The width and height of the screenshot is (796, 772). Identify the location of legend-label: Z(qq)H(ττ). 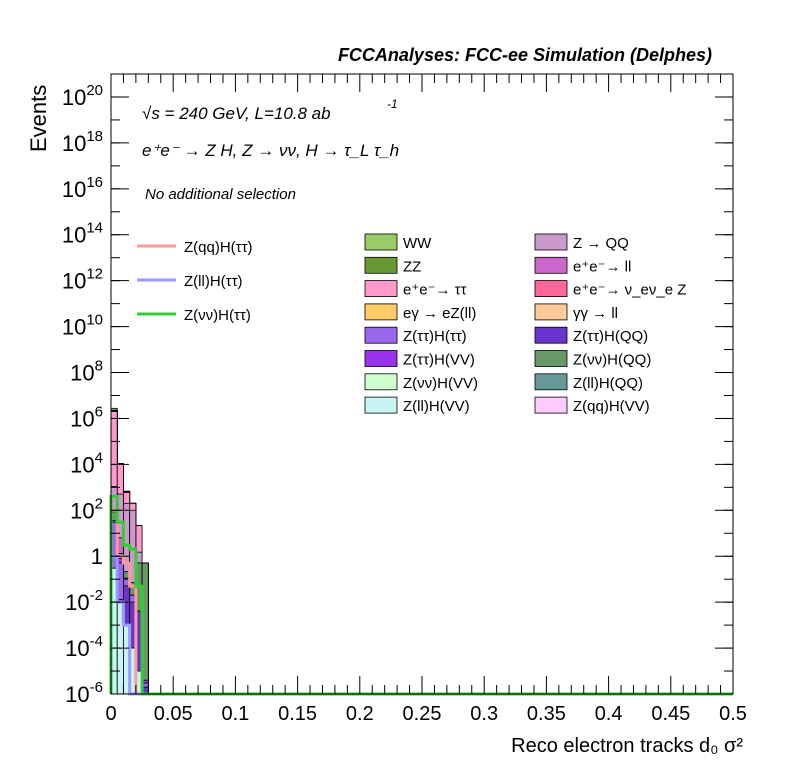
(218, 247).